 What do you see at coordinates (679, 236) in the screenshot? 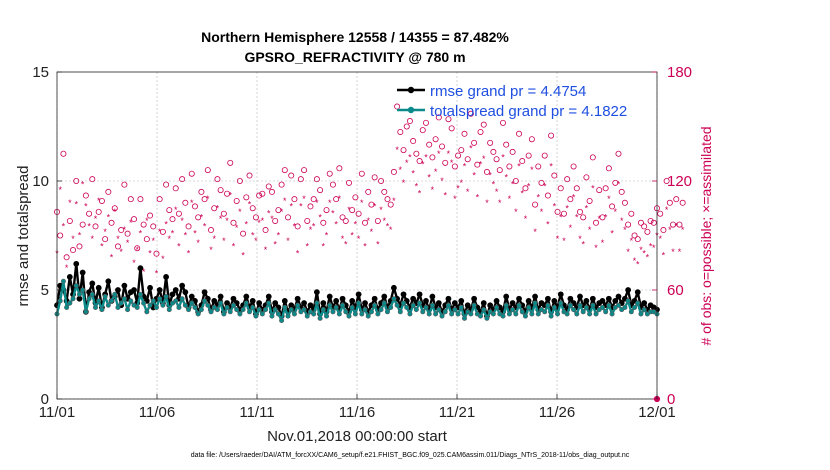
I see `right-axis-ticks: 0 60 120 180` at bounding box center [679, 236].